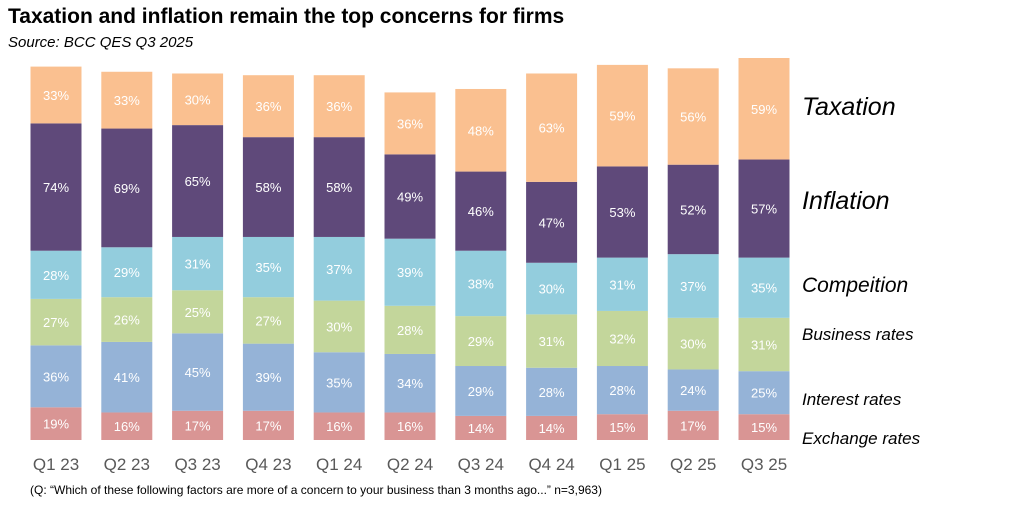 This screenshot has height=528, width=1024. I want to click on data-label-interest-rates-q2-24: 34%, so click(410, 383).